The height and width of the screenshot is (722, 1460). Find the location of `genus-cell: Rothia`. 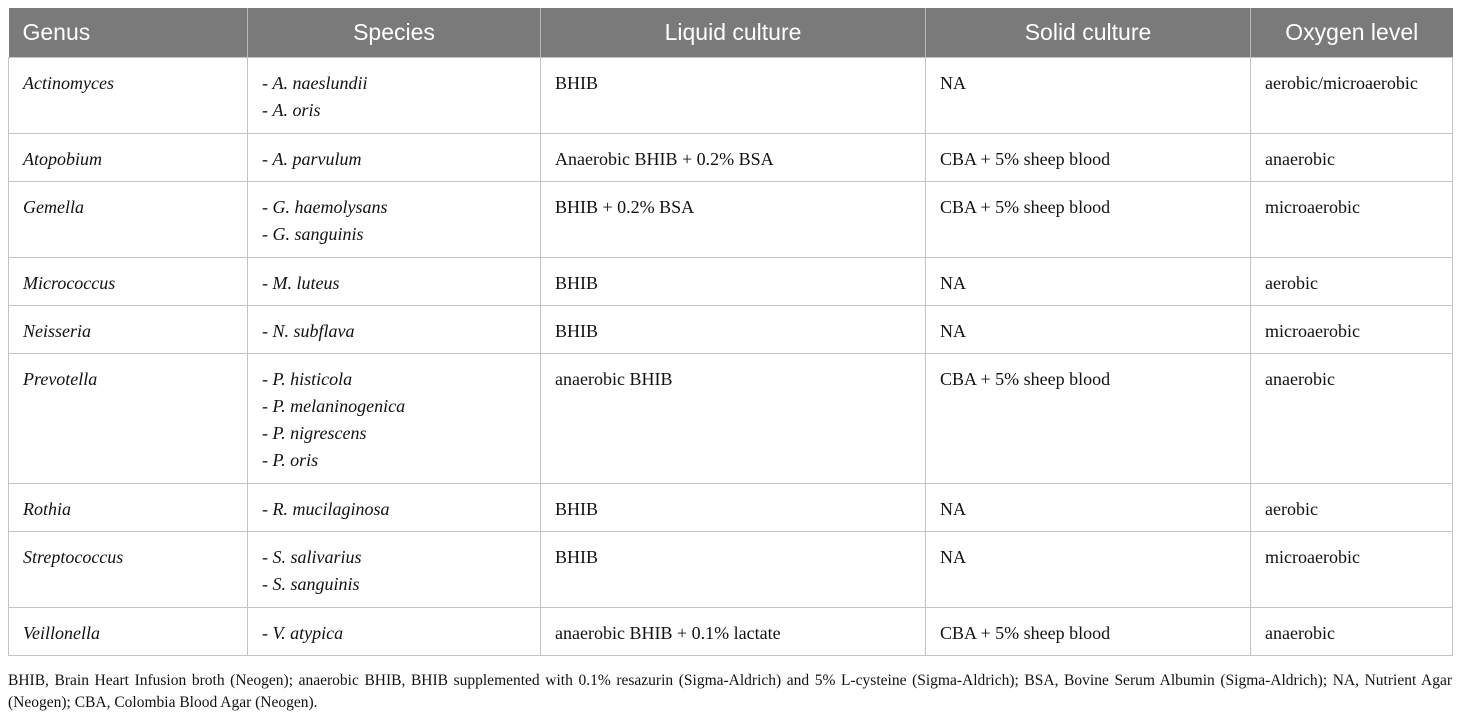

genus-cell: Rothia is located at coordinates (128, 507).